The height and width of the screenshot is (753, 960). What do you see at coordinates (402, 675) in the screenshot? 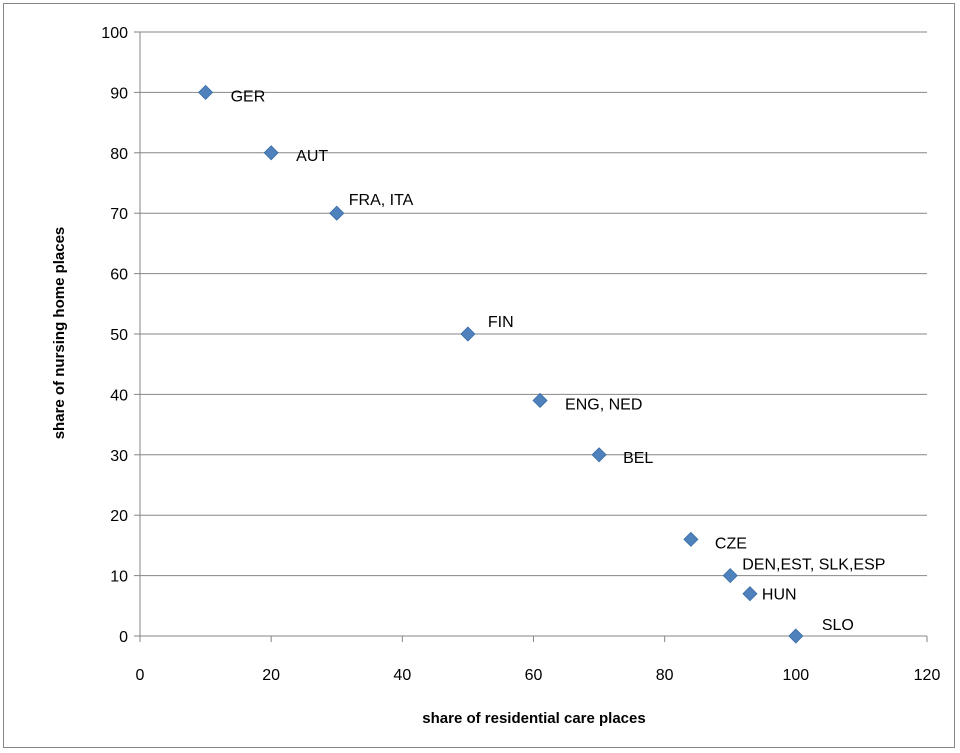
I see `x-tick-label: 40` at bounding box center [402, 675].